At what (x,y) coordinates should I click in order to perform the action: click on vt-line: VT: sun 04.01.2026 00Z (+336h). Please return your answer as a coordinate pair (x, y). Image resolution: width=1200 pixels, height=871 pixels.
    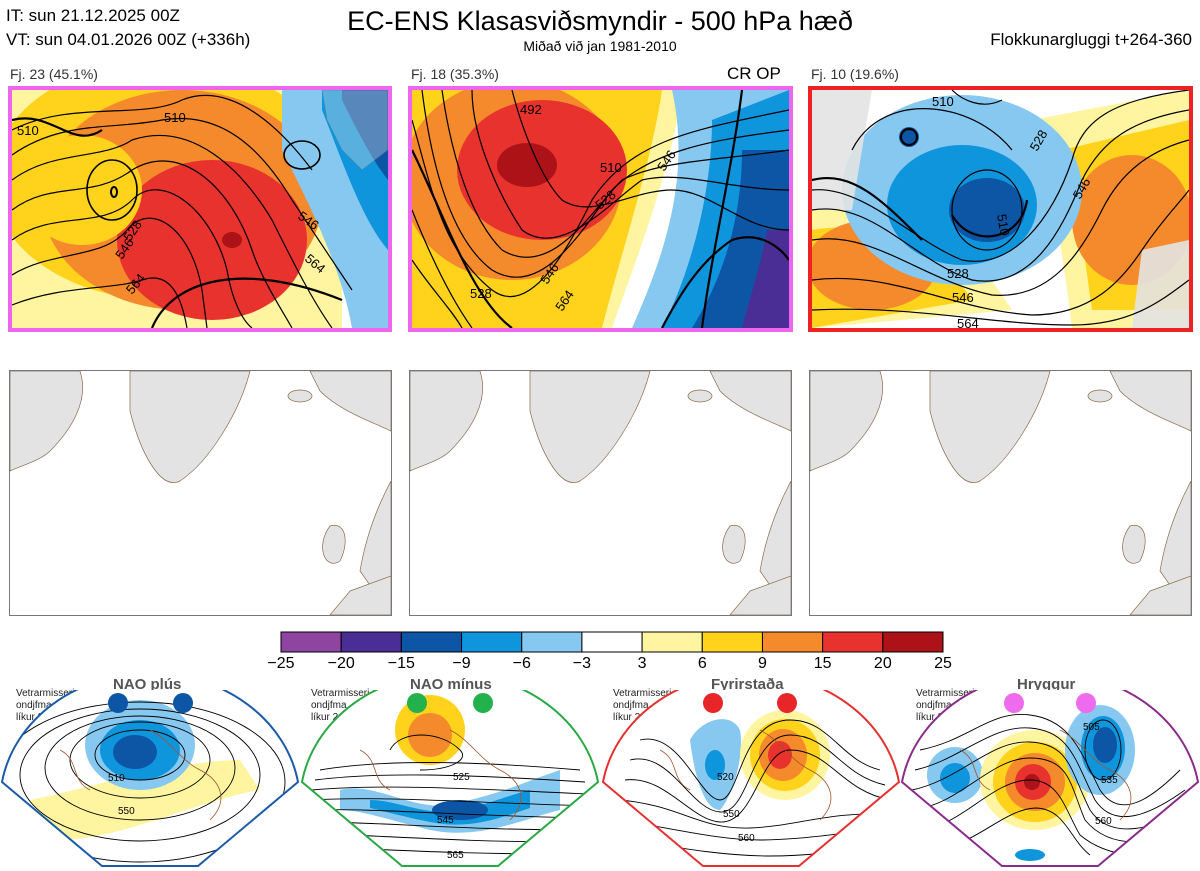
    Looking at the image, I should click on (128, 39).